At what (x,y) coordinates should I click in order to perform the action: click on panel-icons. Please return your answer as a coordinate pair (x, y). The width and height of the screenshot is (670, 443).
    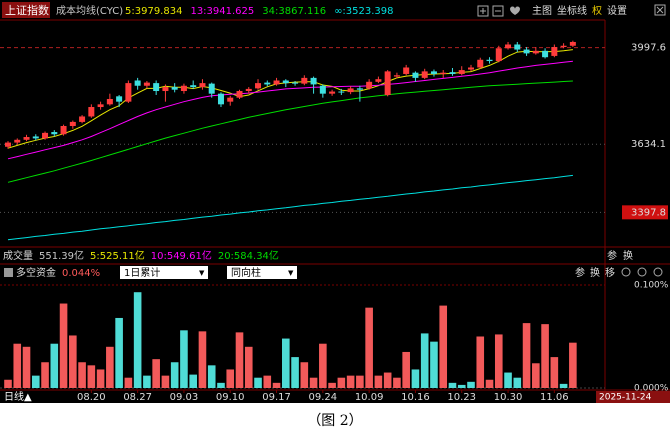
    Looking at the image, I should click on (642, 272).